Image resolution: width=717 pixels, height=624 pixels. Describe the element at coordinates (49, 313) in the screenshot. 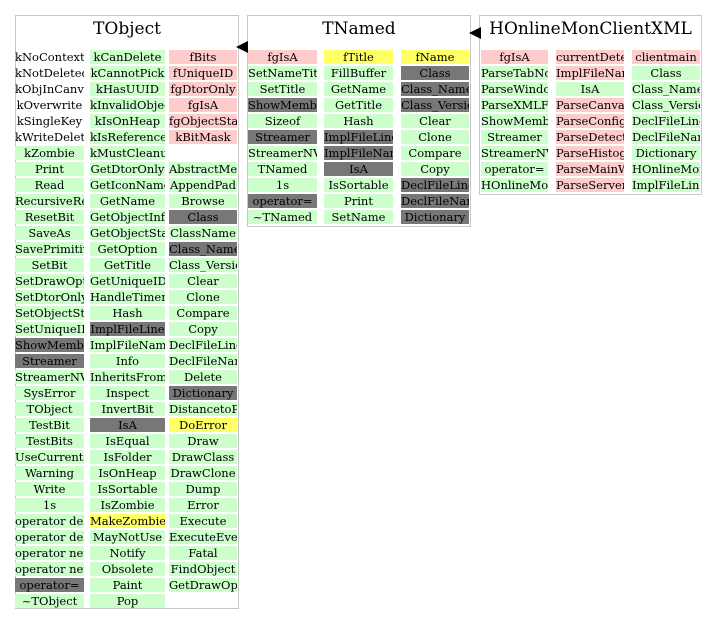

I see `member-cell: SetObjectStat` at that location.